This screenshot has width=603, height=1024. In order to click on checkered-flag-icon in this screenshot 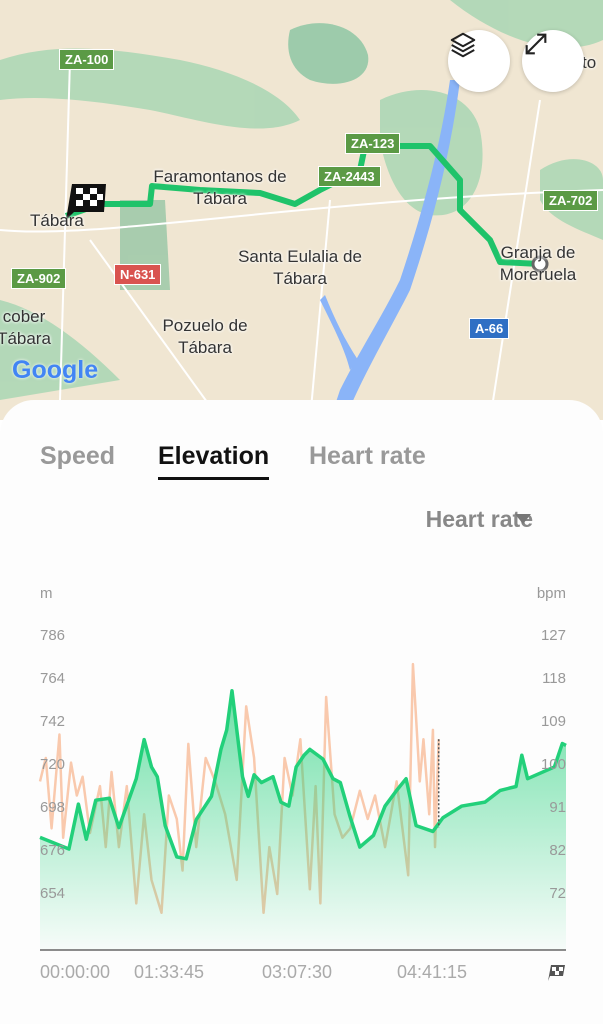, I will do `click(556, 973)`.